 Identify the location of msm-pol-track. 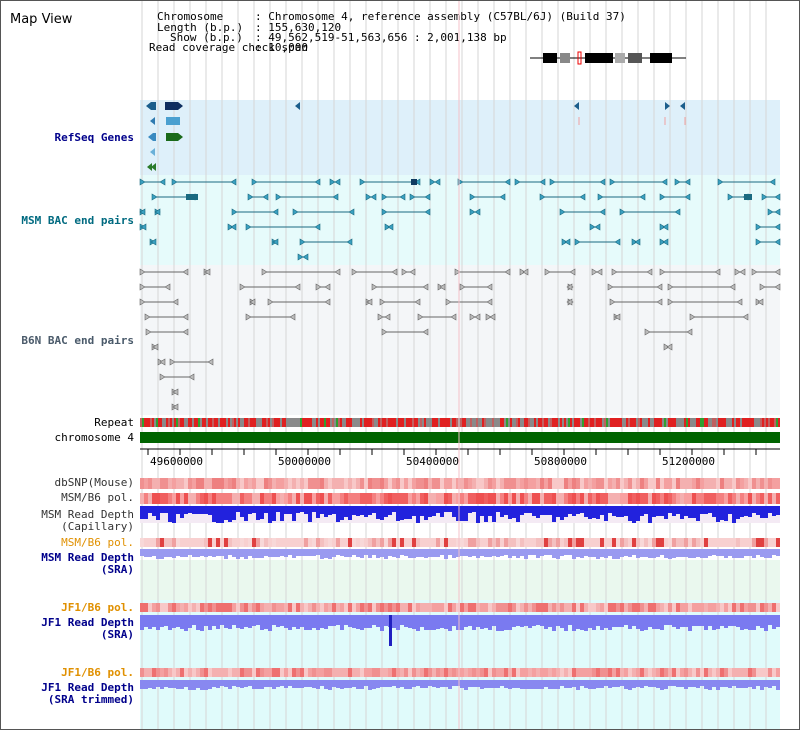
(460, 498).